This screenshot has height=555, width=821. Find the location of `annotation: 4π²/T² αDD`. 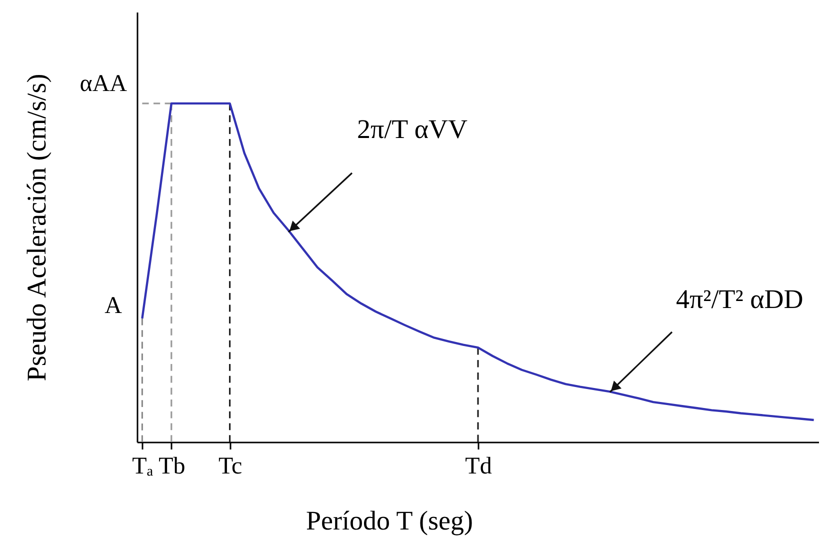

annotation: 4π²/T² αDD is located at coordinates (740, 299).